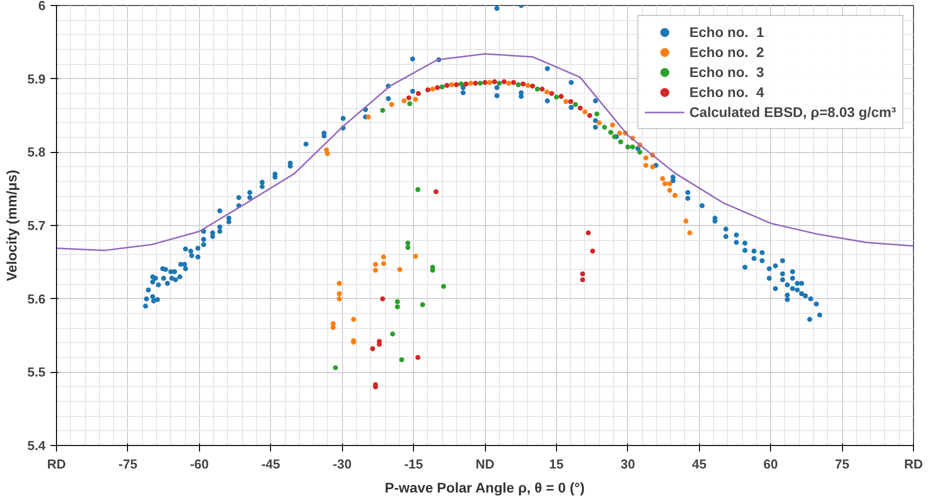 The image size is (931, 502). Describe the element at coordinates (556, 464) in the screenshot. I see `x-tick-label: 15` at that location.